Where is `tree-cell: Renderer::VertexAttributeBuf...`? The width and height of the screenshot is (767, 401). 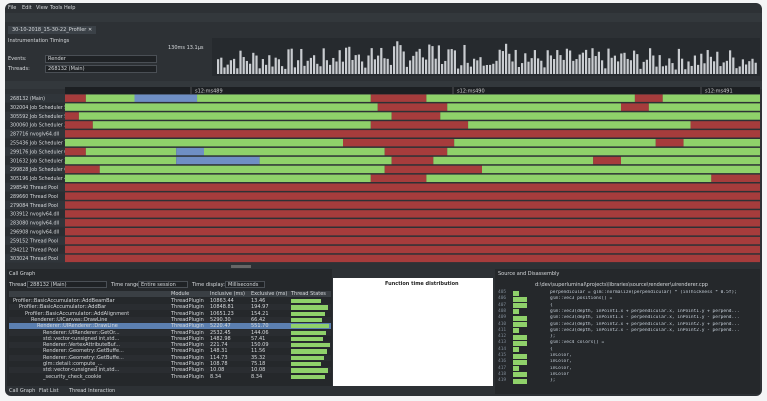 tree-cell: Renderer::VertexAttributeBuf... is located at coordinates (82, 345).